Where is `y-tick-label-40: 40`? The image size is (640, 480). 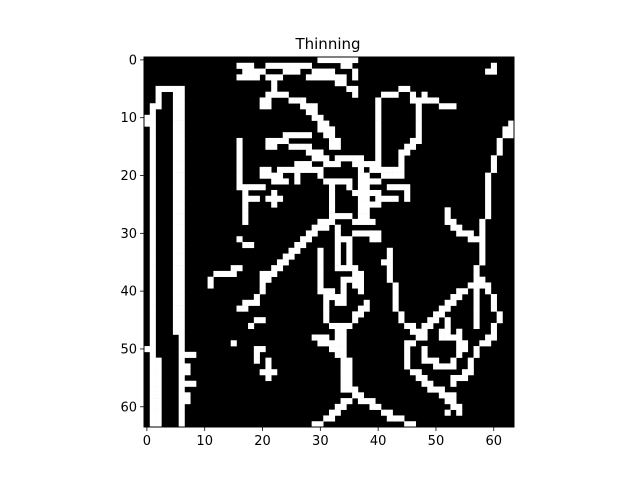
y-tick-label-40: 40 is located at coordinates (128, 292).